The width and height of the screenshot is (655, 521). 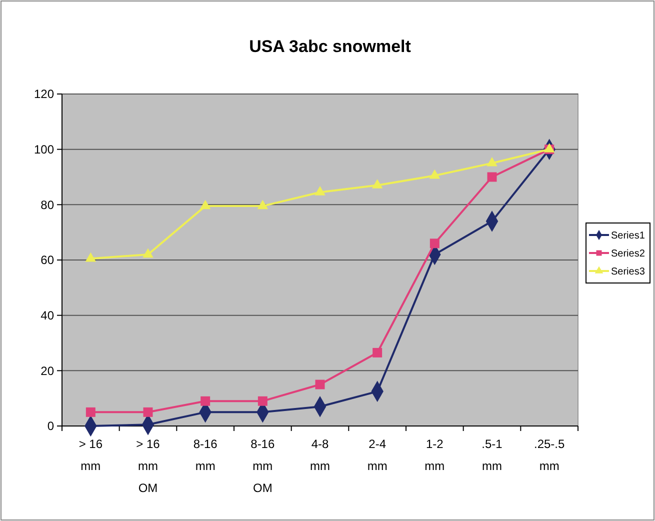 I want to click on y-tick-label: 0, so click(x=50, y=426).